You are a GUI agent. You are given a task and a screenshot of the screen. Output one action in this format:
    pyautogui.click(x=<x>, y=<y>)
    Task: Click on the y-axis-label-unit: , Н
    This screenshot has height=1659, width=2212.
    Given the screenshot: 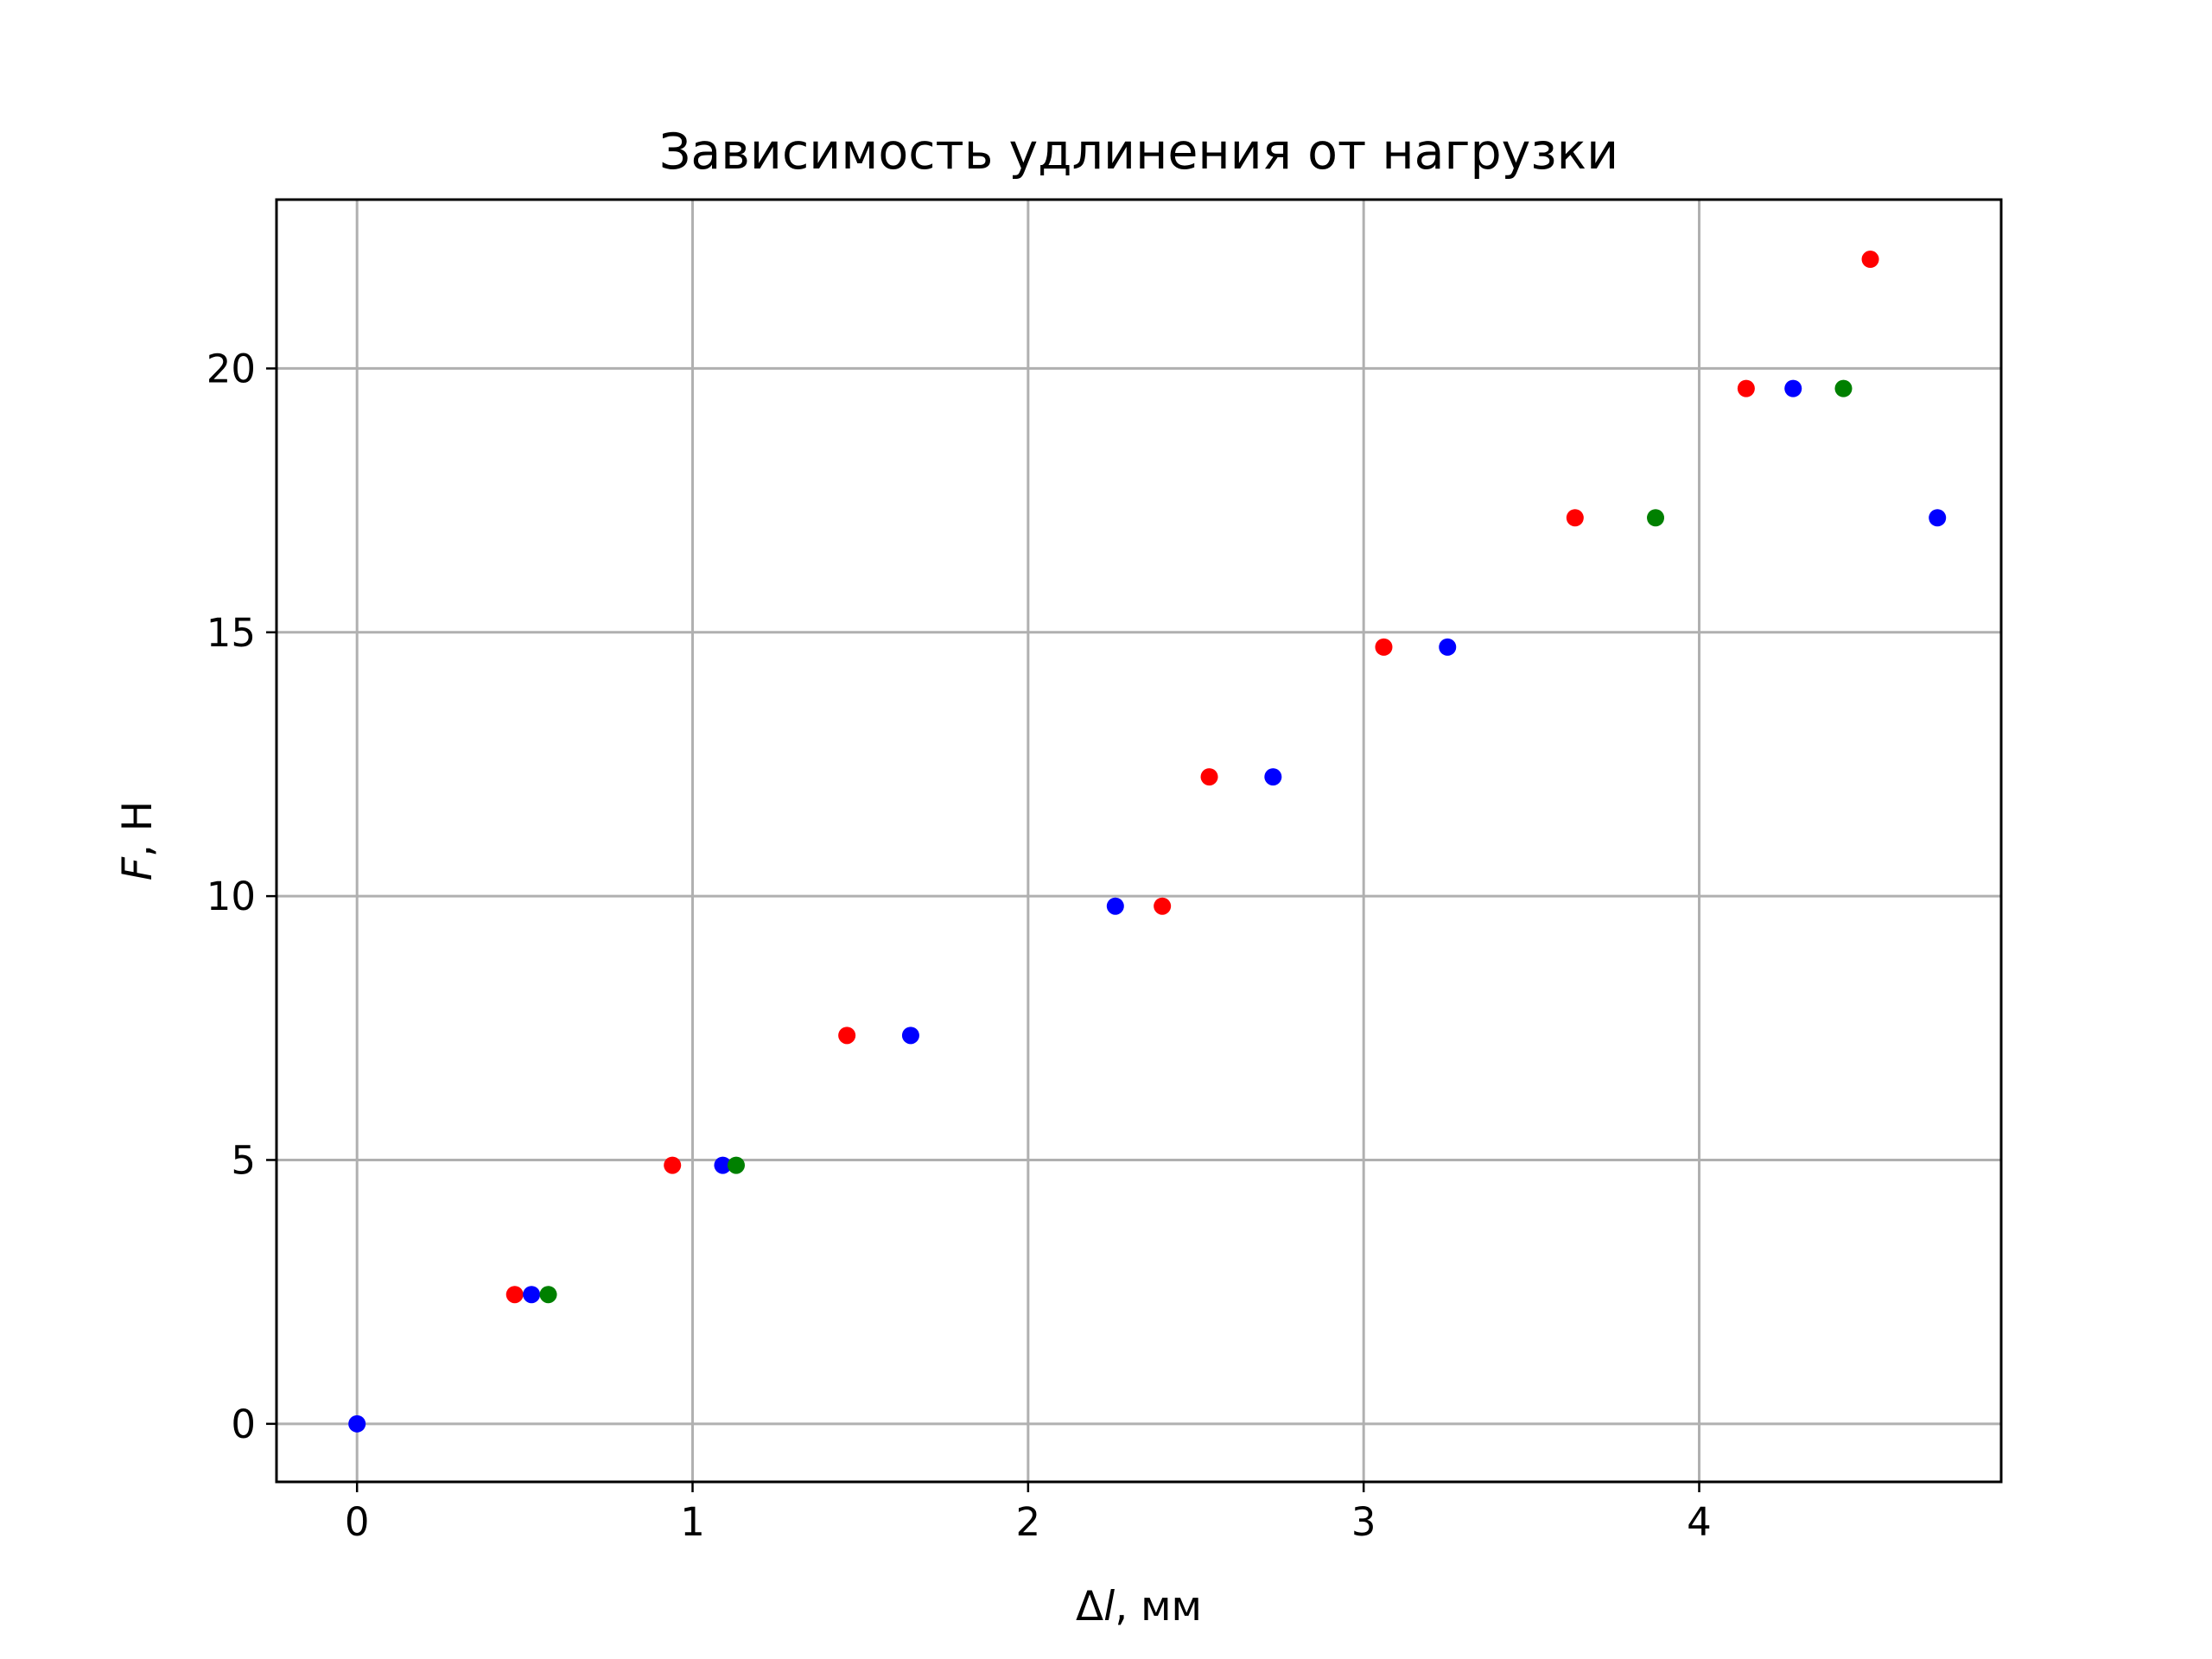 What is the action you would take?
    pyautogui.click(x=138, y=829)
    